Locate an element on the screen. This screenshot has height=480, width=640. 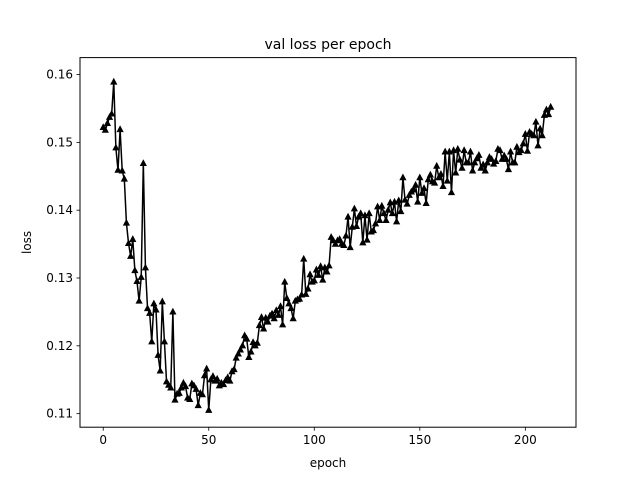
y-tick-label: 0.16 is located at coordinates (59, 75).